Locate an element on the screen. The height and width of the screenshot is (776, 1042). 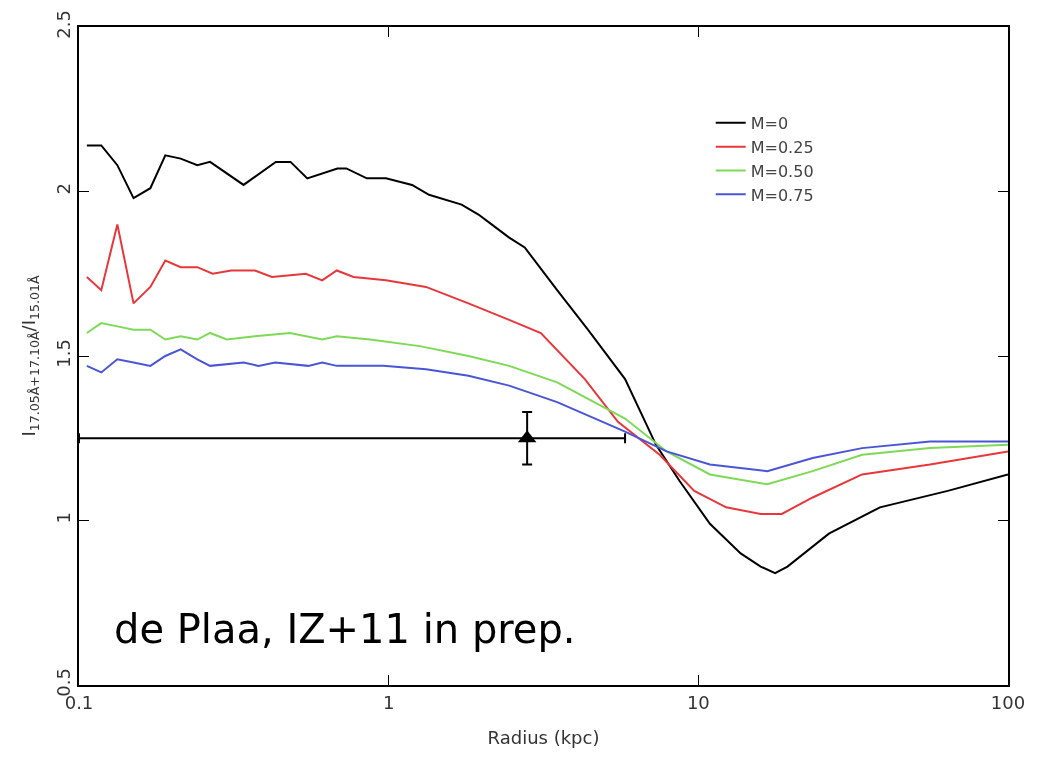
x-tick-label: 100 is located at coordinates (1008, 702).